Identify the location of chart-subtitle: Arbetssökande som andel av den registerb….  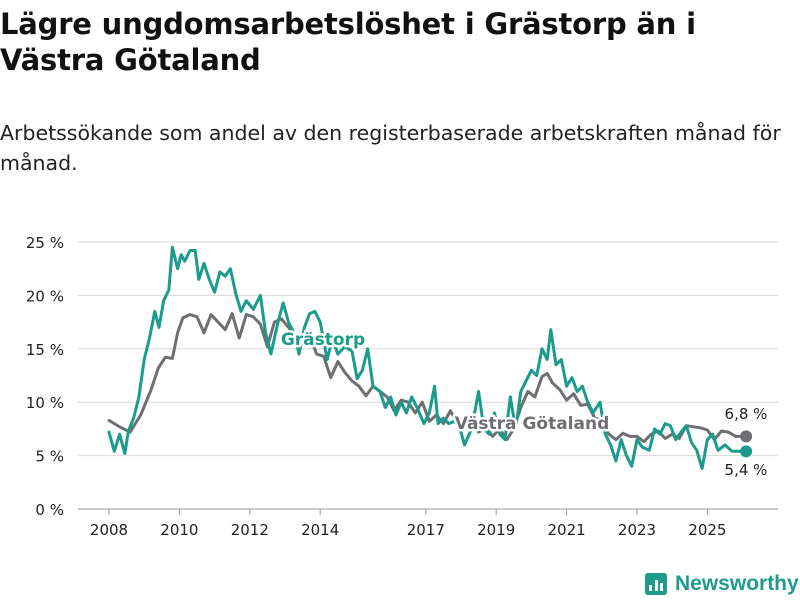
(390, 148).